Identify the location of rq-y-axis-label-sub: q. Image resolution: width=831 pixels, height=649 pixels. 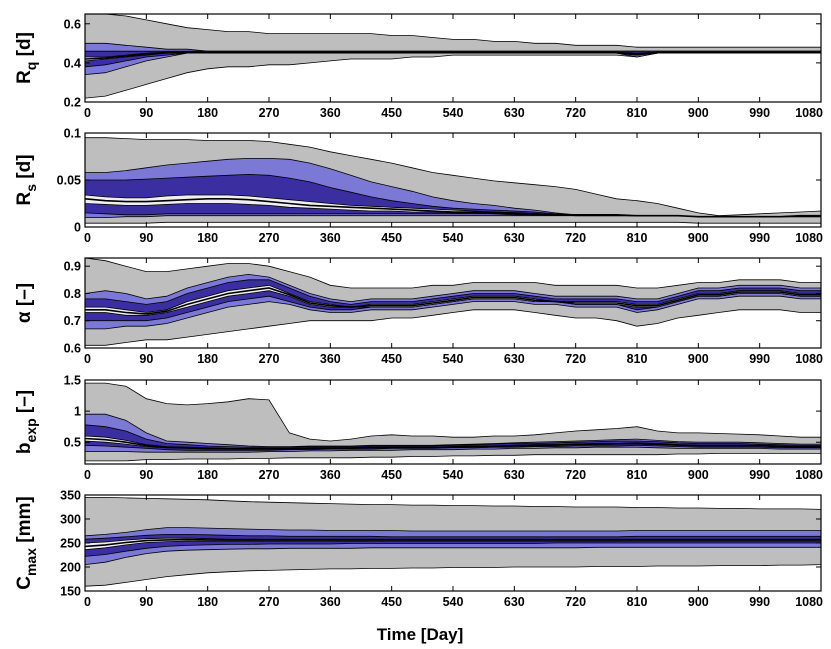
(31, 66).